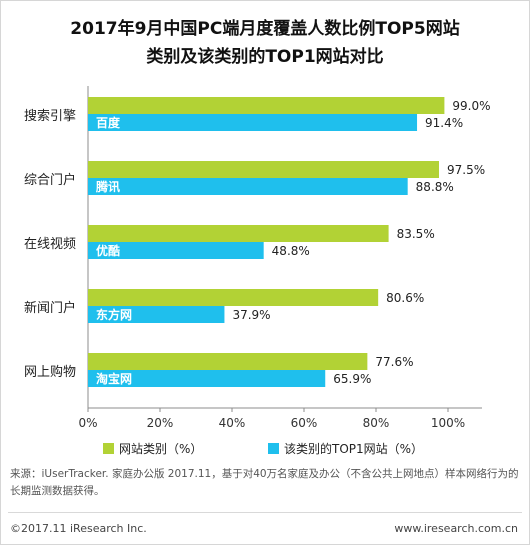 The height and width of the screenshot is (545, 530). What do you see at coordinates (50, 244) in the screenshot?
I see `category-label: 在线视频` at bounding box center [50, 244].